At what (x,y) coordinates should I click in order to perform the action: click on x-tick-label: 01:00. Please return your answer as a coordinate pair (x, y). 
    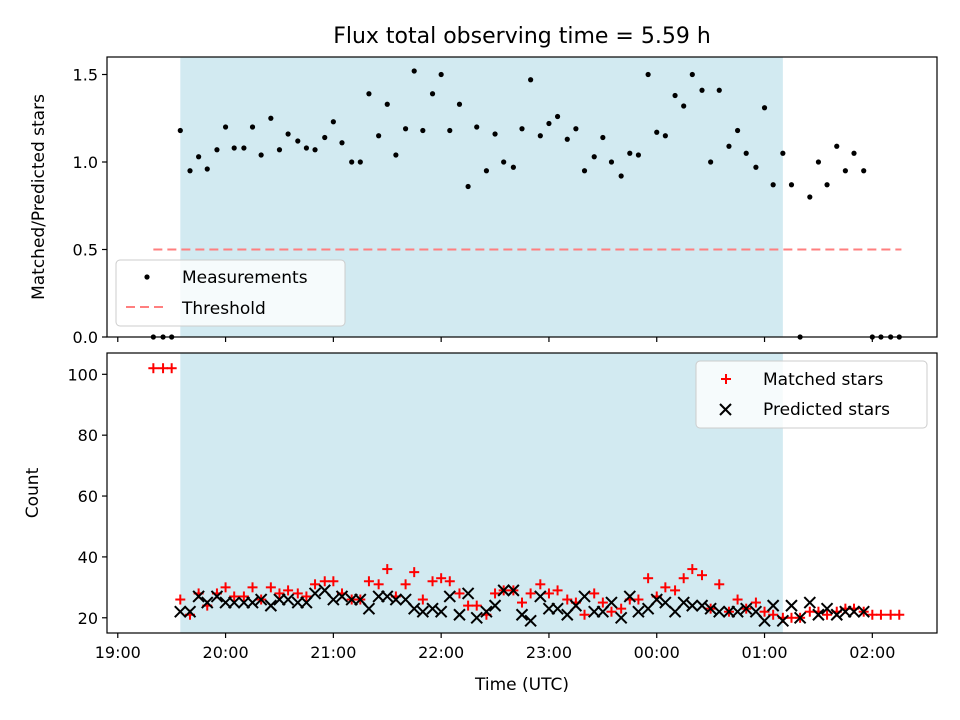
    Looking at the image, I should click on (764, 652).